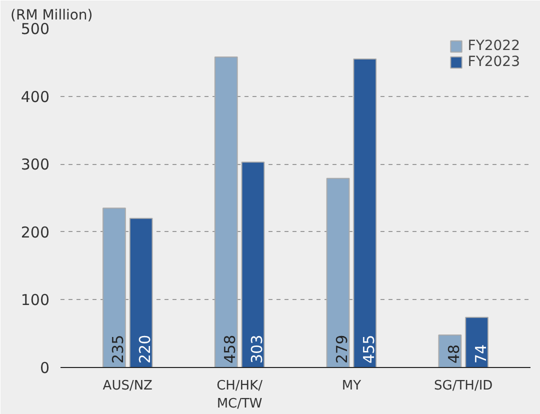 This screenshot has width=540, height=414. Describe the element at coordinates (35, 232) in the screenshot. I see `y-tick-label: 200` at that location.